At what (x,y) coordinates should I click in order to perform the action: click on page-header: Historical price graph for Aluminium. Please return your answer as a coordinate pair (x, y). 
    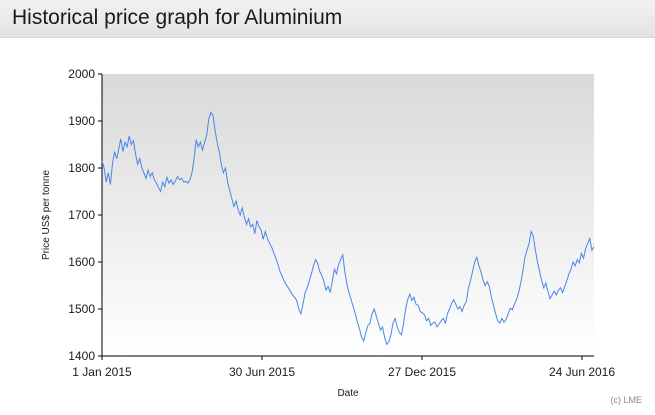
    Looking at the image, I should click on (327, 19).